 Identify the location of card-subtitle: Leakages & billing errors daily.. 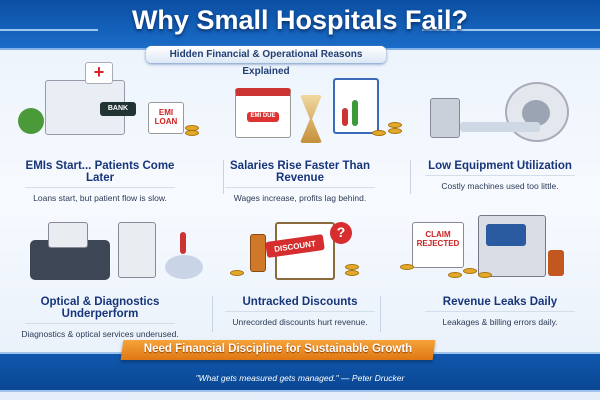
(500, 322).